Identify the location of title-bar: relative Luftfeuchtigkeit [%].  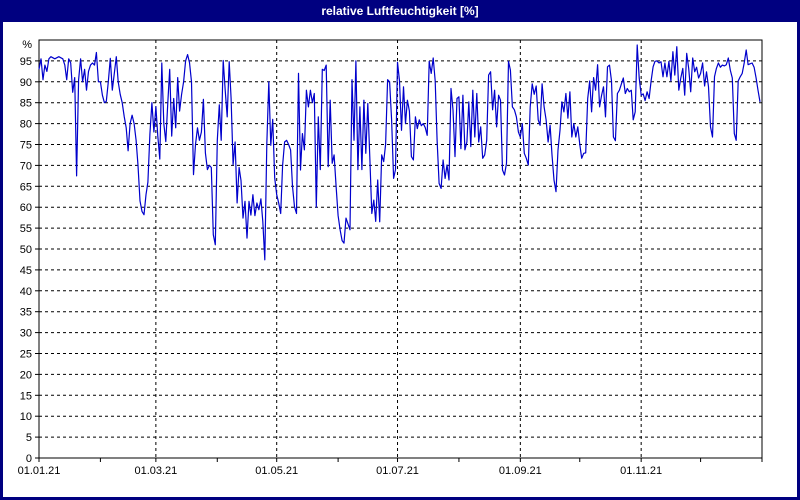
(400, 11).